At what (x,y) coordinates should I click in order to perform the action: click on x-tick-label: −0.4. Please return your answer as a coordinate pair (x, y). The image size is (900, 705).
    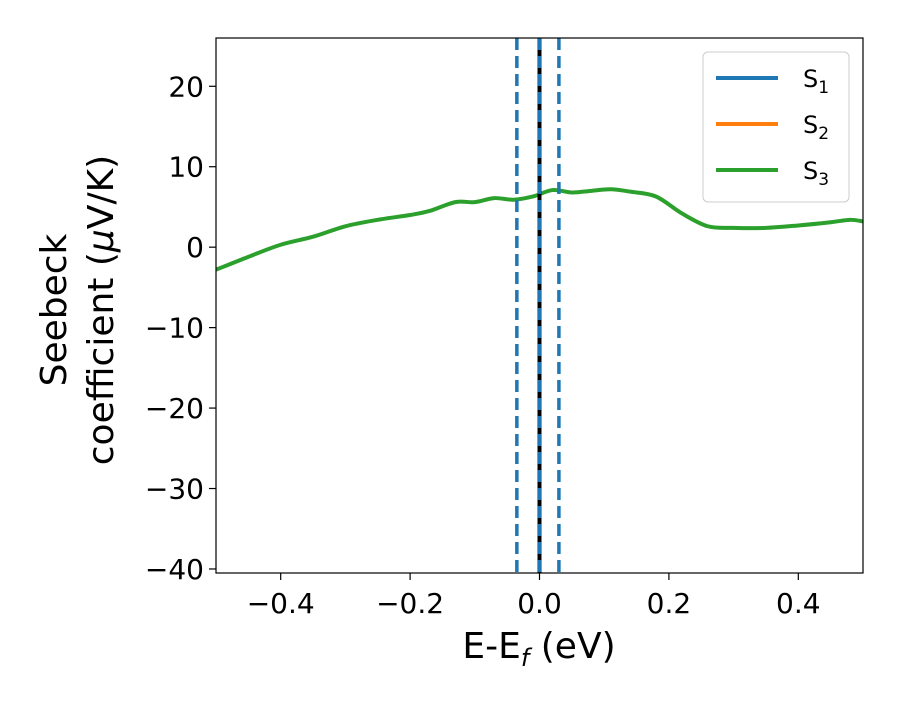
    Looking at the image, I should click on (281, 603).